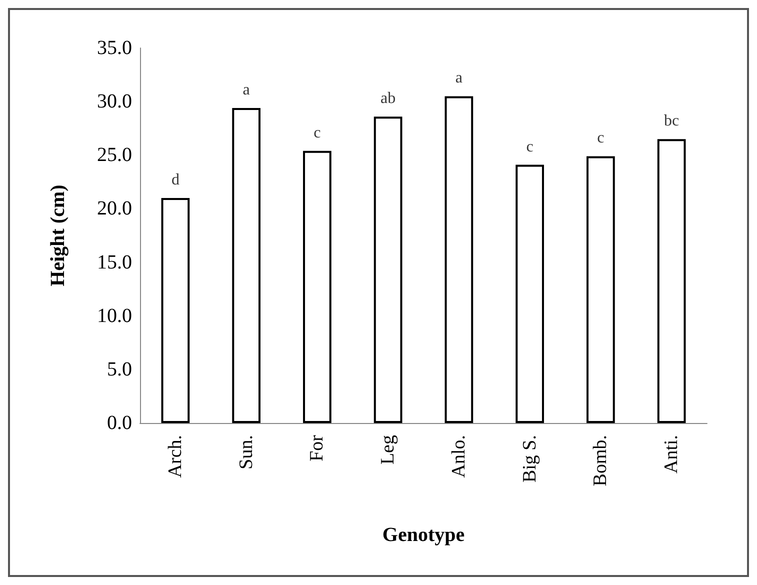  I want to click on y-tick-label: 30.0, so click(114, 101).